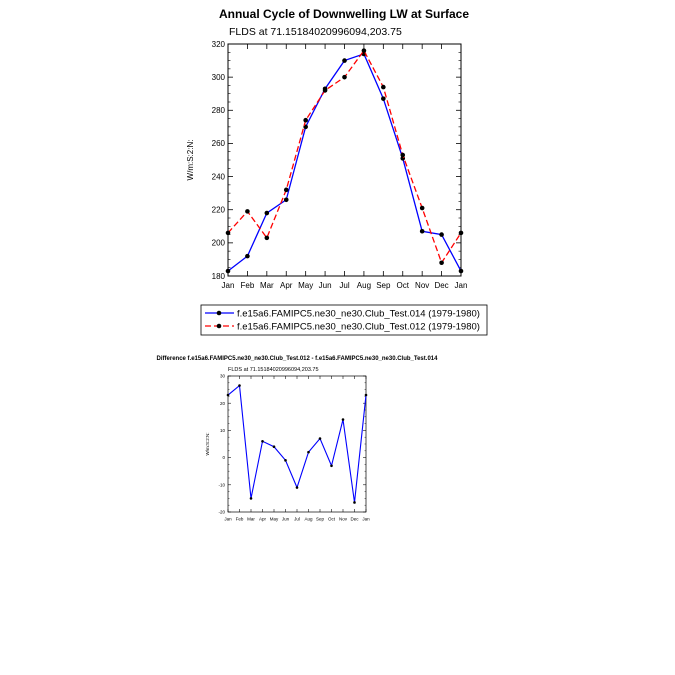 The width and height of the screenshot is (675, 675). What do you see at coordinates (190, 160) in the screenshot?
I see `chart1-y-axis-label: W/m:S:2:N:` at bounding box center [190, 160].